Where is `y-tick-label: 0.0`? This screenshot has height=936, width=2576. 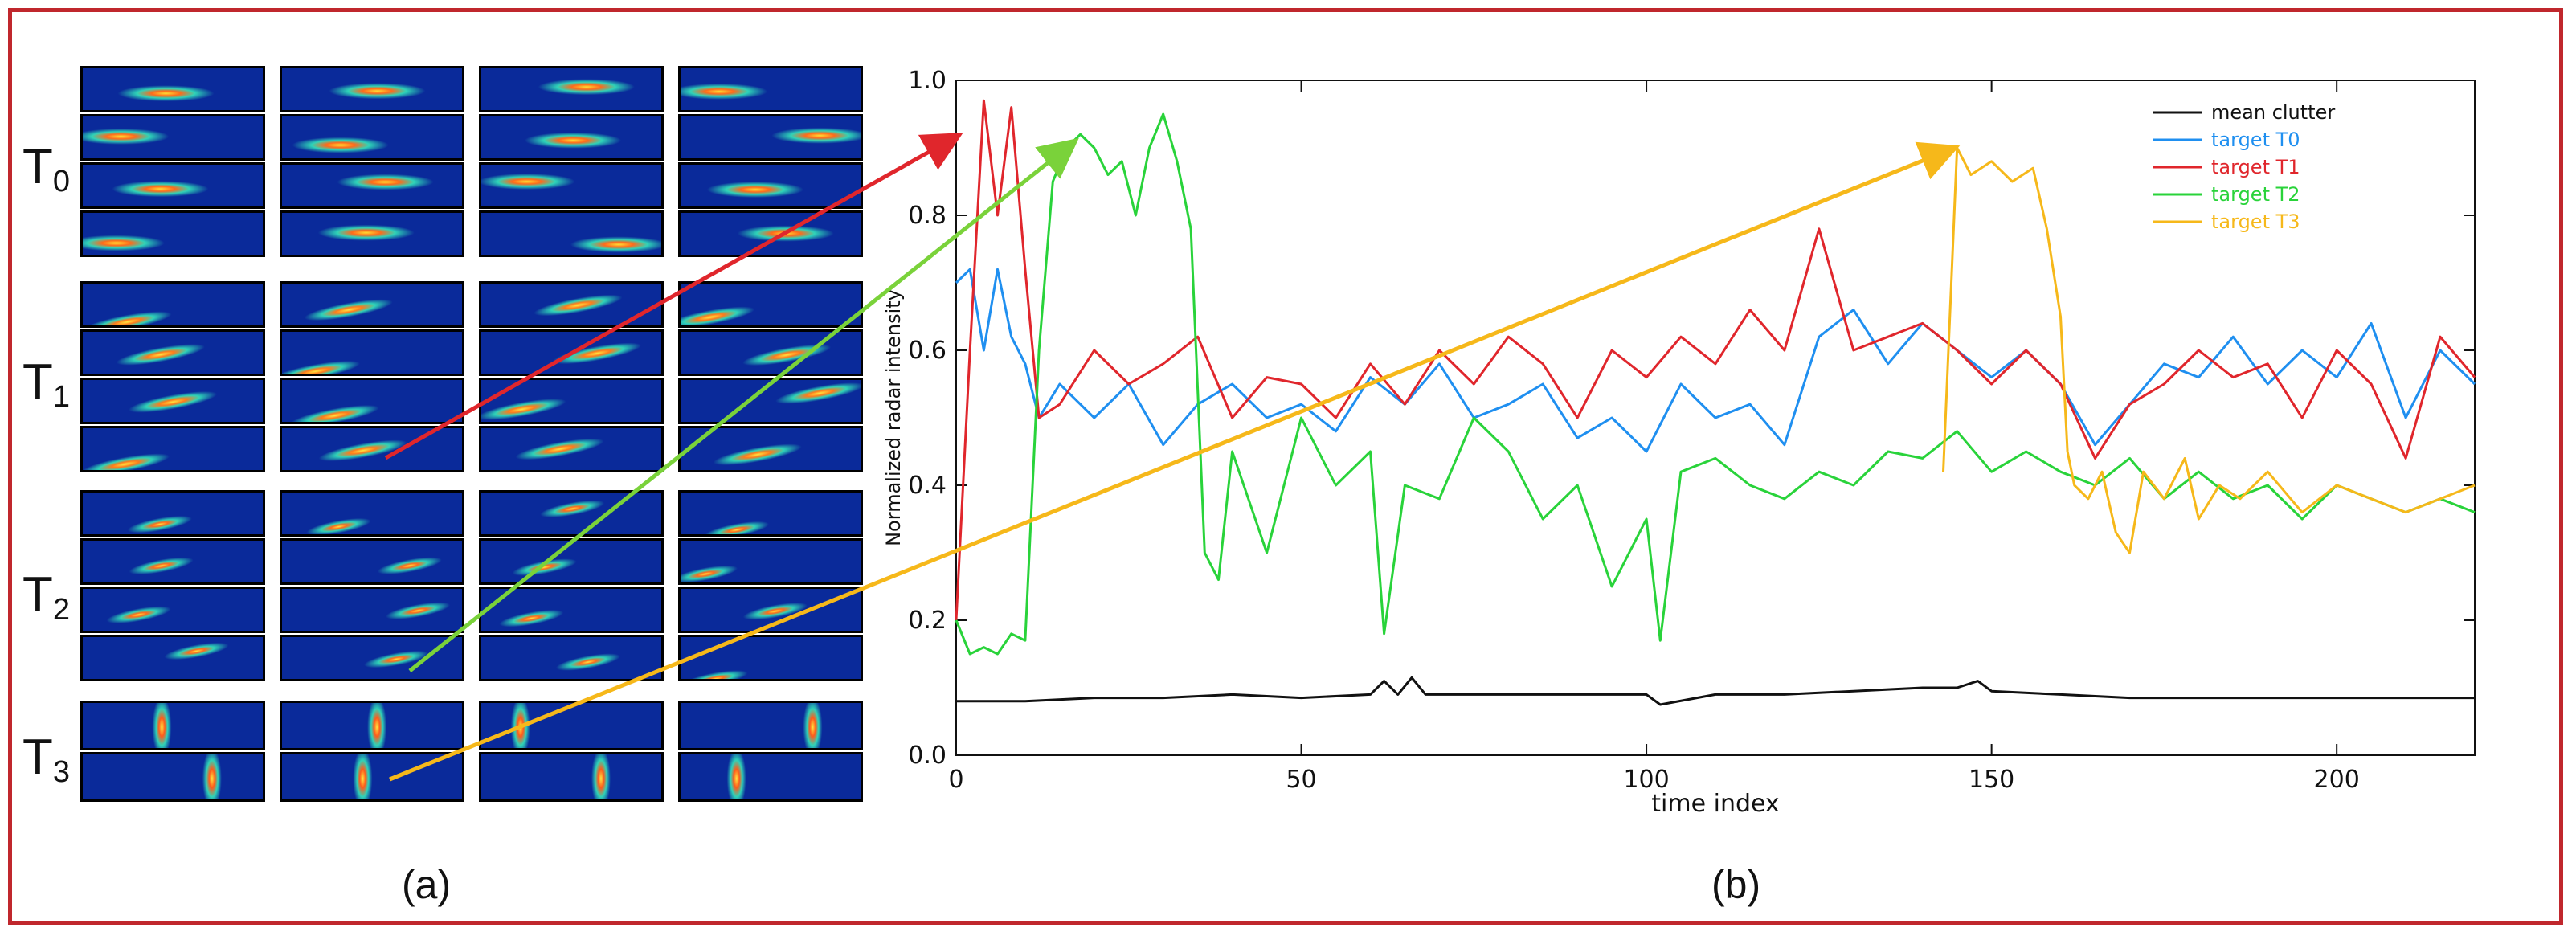 y-tick-label: 0.0 is located at coordinates (927, 756).